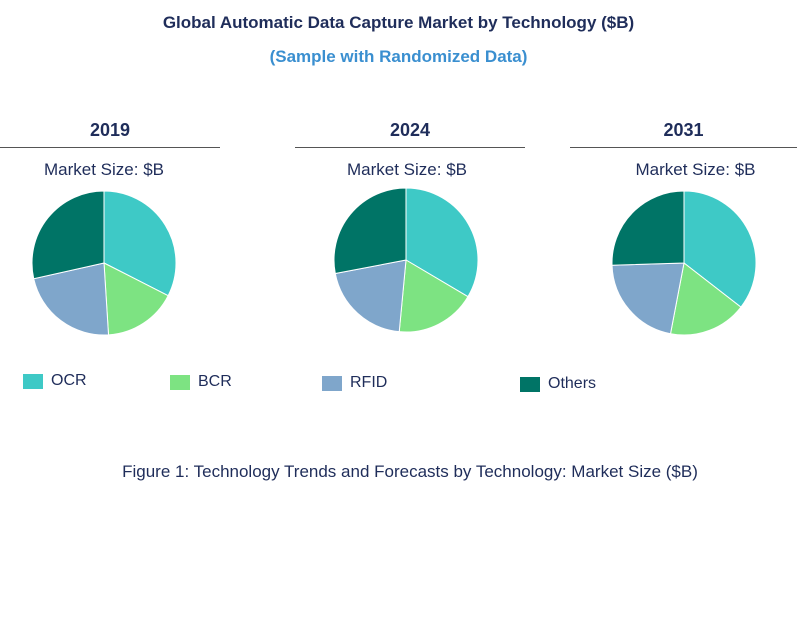 The image size is (797, 621). I want to click on legend-swatch-rfid, so click(332, 383).